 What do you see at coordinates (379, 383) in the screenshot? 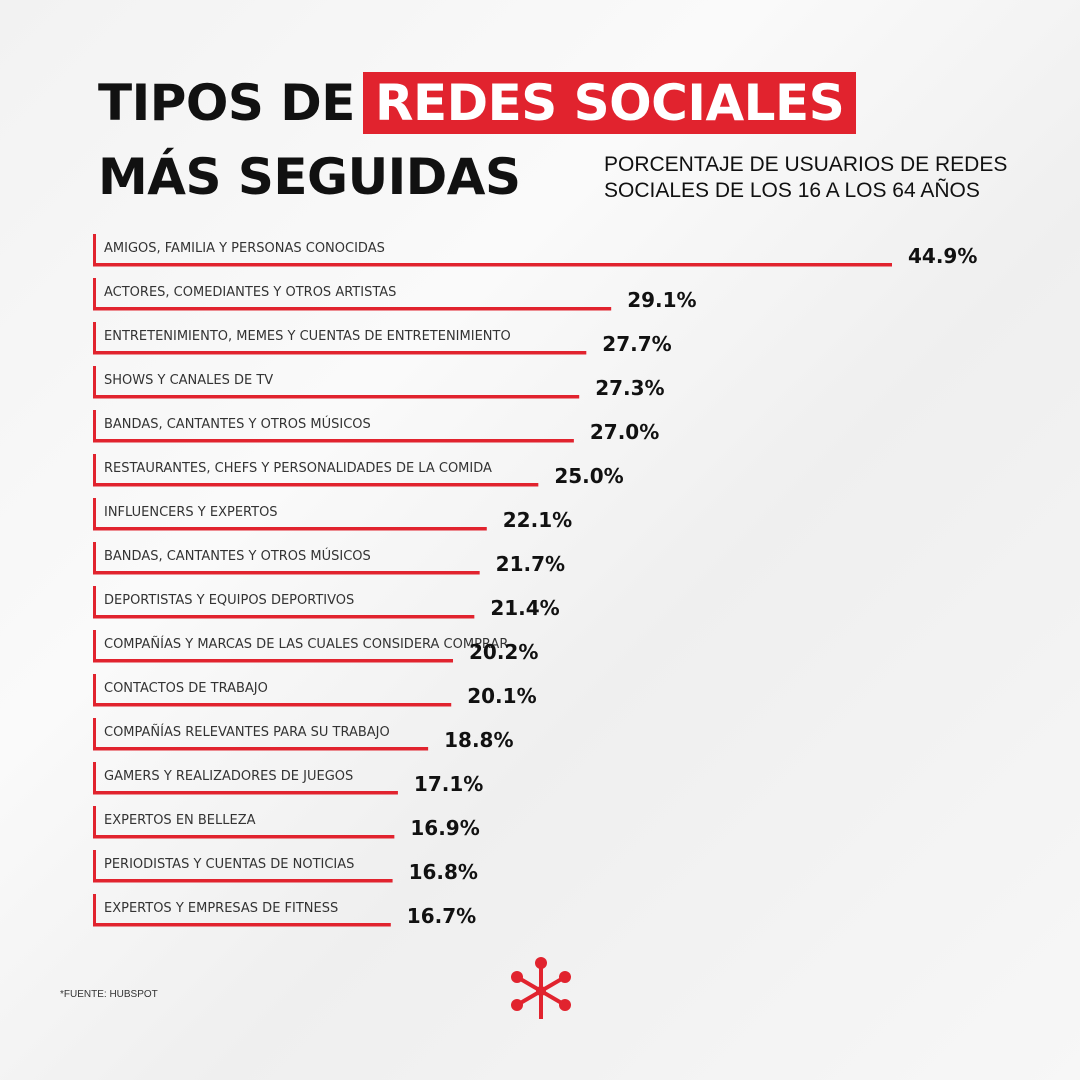
I see `bar-row: SHOWS Y CANALES DE TV 27.3%` at bounding box center [379, 383].